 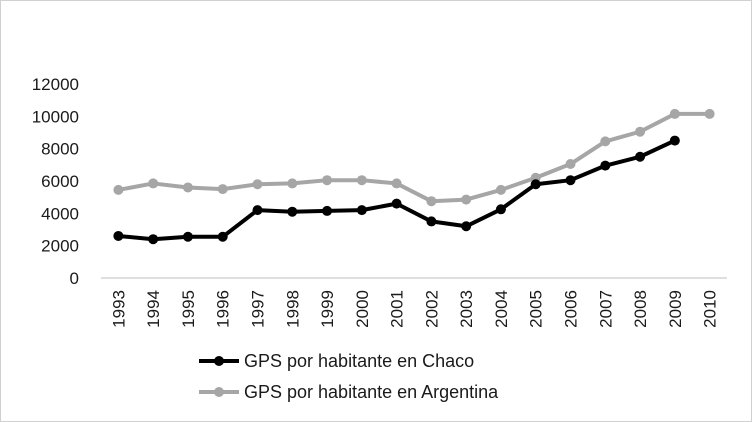 What do you see at coordinates (536, 309) in the screenshot?
I see `x-tick-label: 2005` at bounding box center [536, 309].